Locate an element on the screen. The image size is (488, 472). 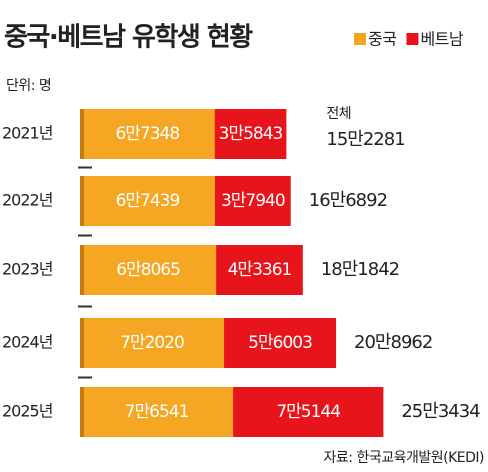
total-title: 전체 is located at coordinates (338, 114).